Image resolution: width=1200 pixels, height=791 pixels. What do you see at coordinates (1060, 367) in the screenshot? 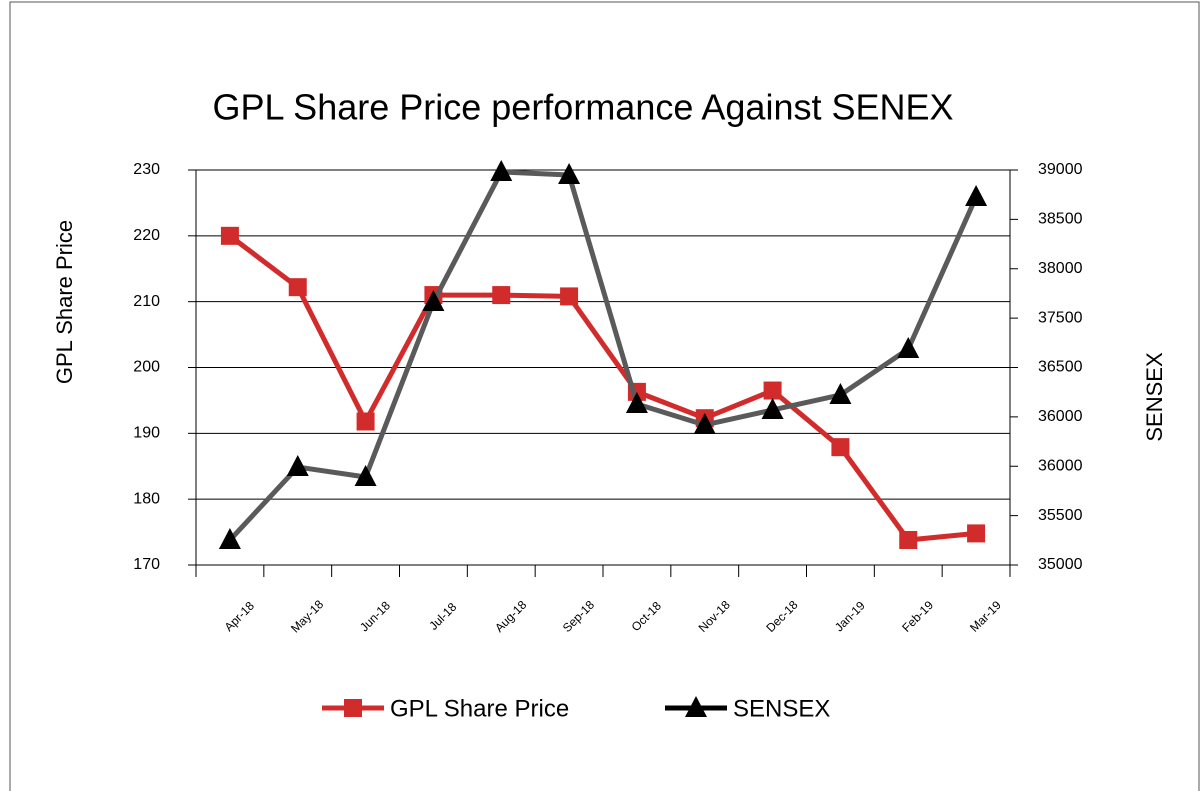
I see `y2-tick-label: 36500` at bounding box center [1060, 367].